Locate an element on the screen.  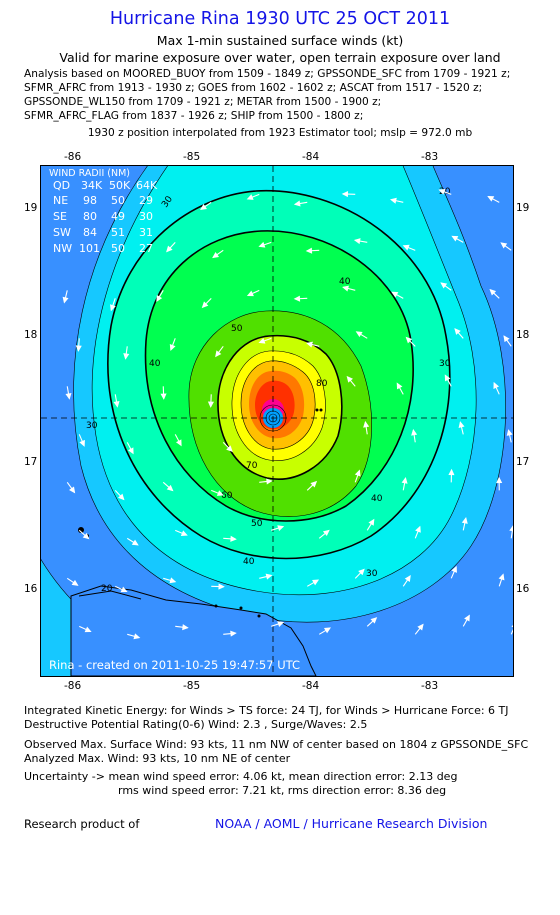
y-tick-left: 16 is located at coordinates (31, 589).